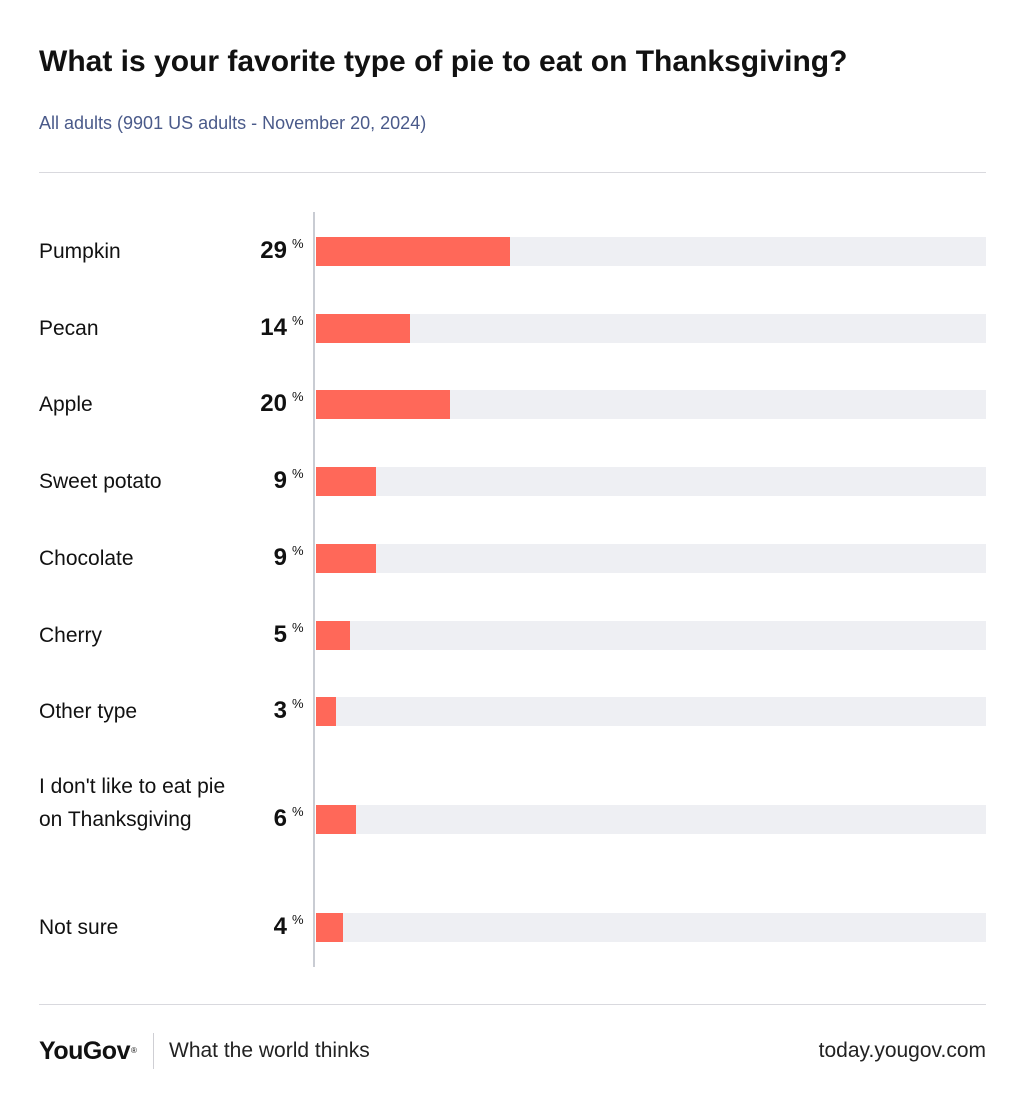 This screenshot has height=1107, width=1024. Describe the element at coordinates (71, 635) in the screenshot. I see `category-label: Cherry` at that location.